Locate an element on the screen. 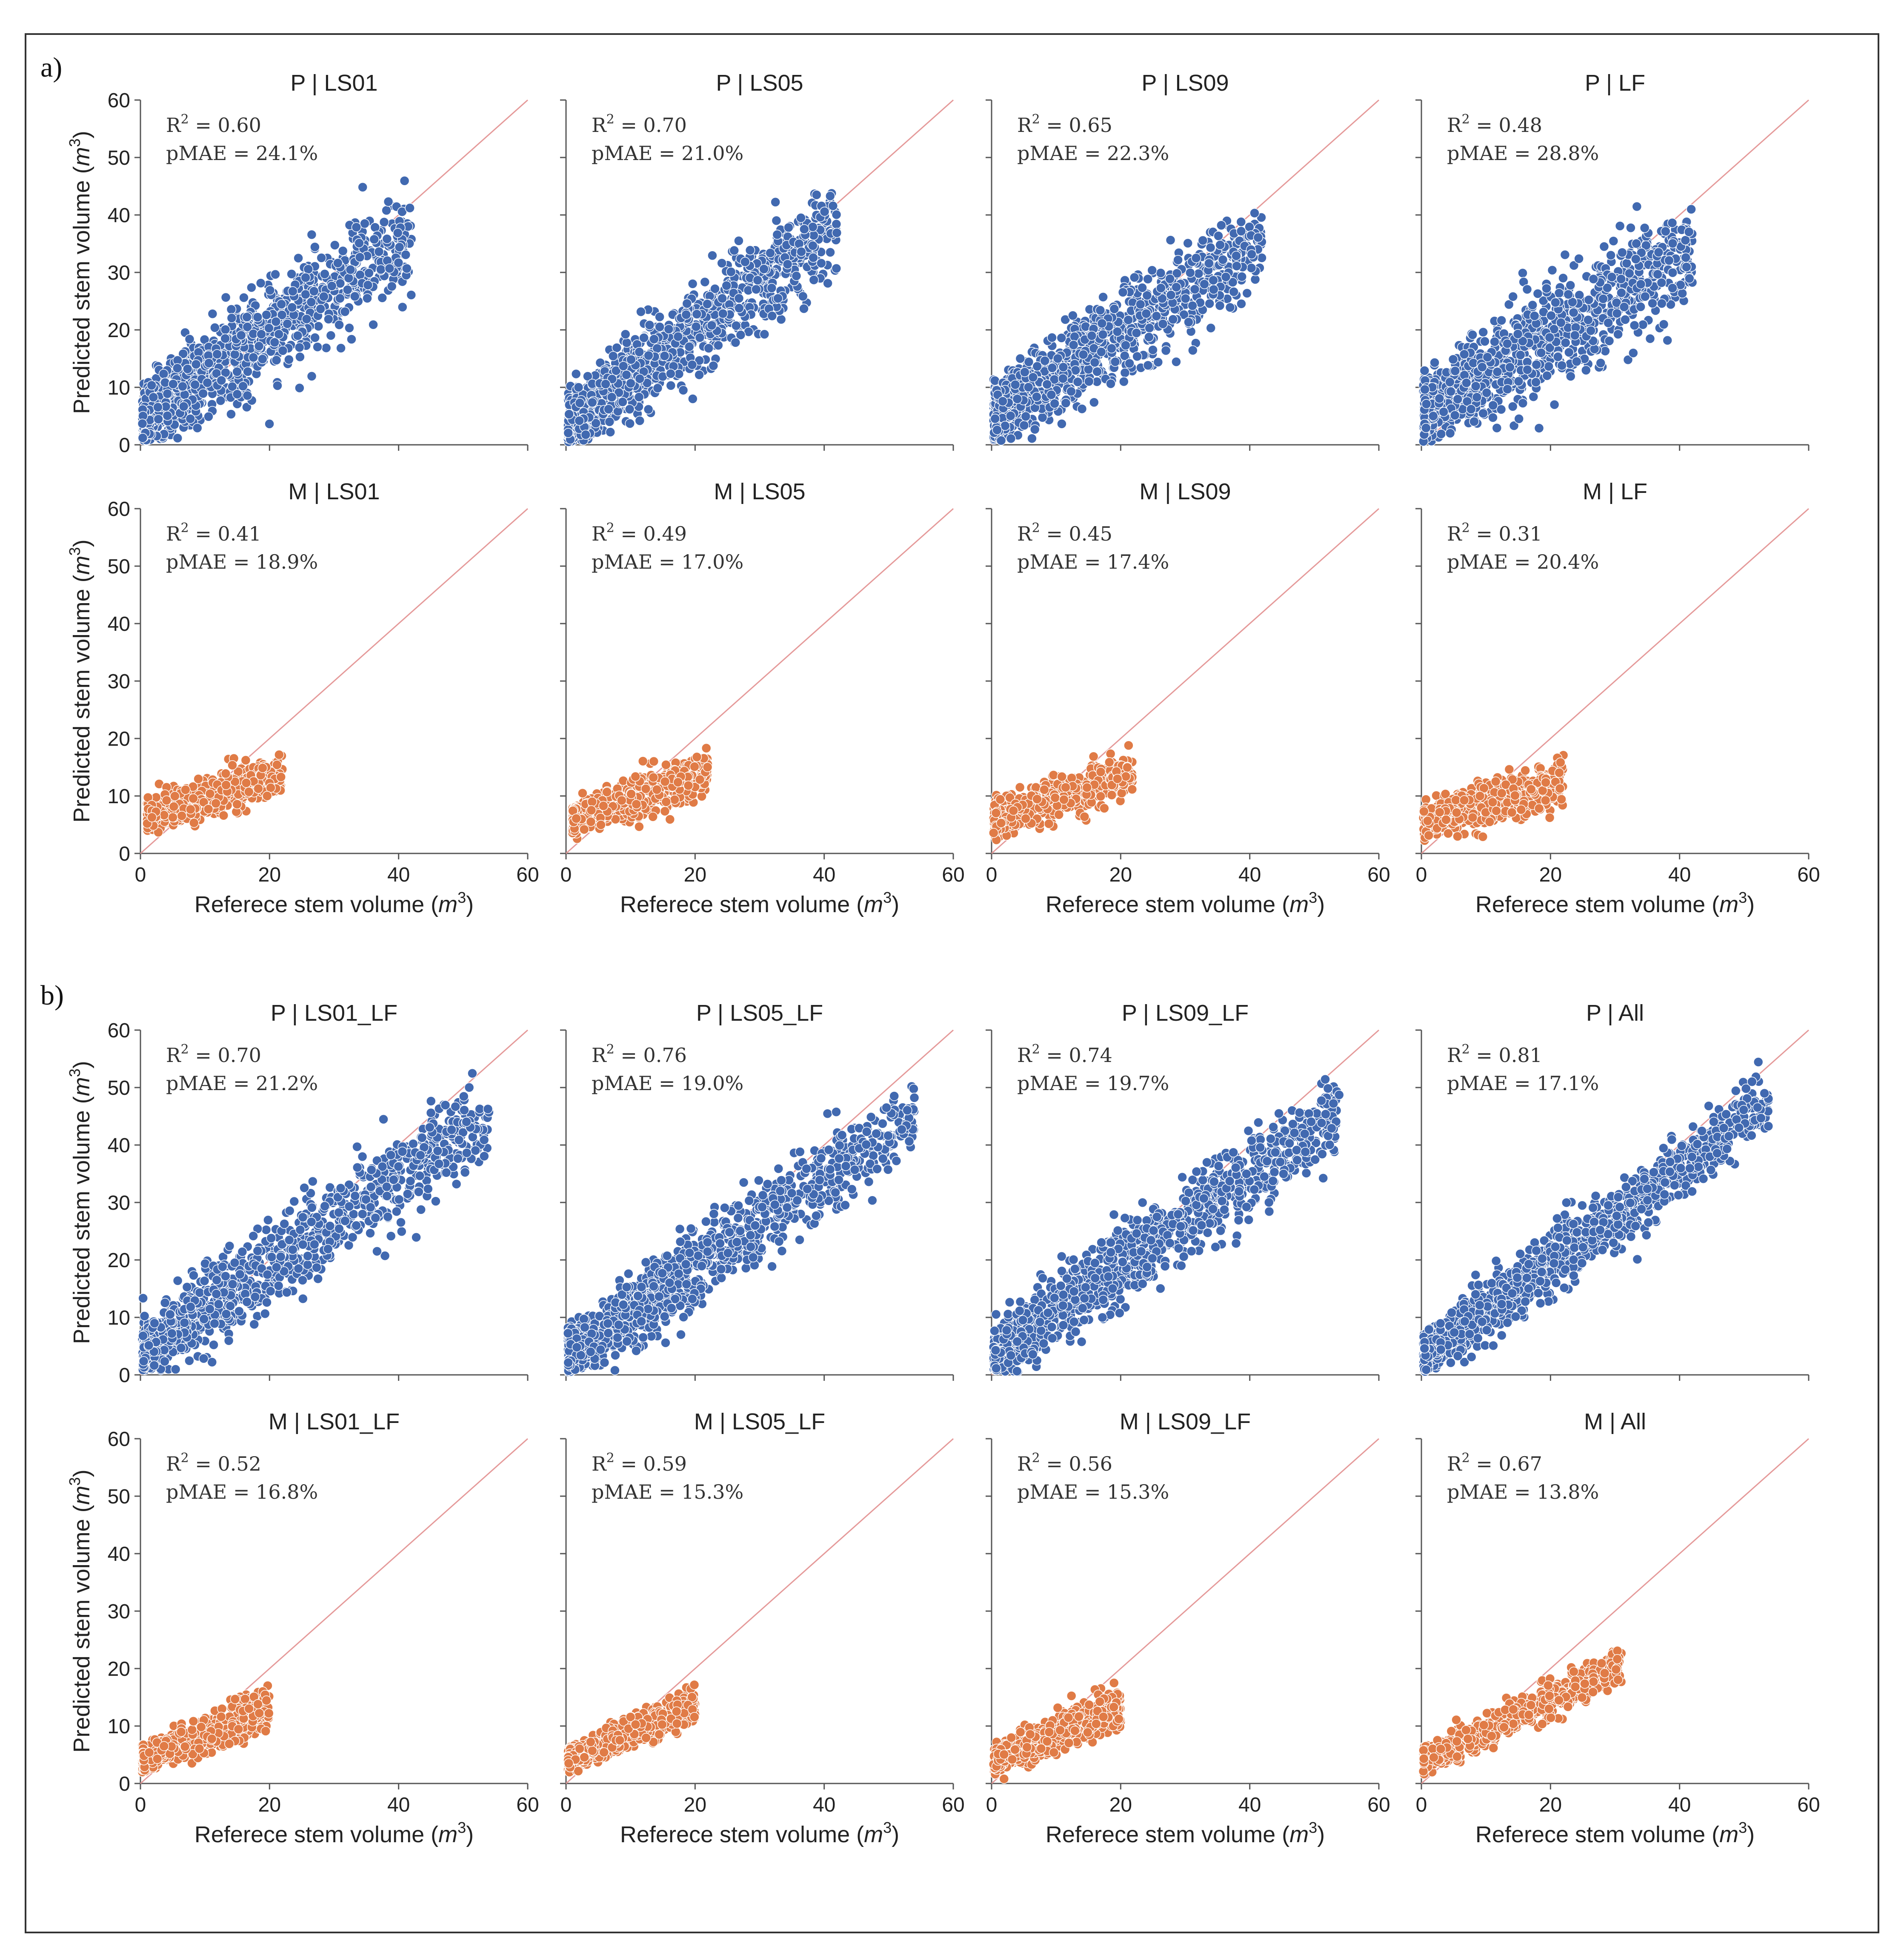  y-tick-label: 10 is located at coordinates (119, 796).